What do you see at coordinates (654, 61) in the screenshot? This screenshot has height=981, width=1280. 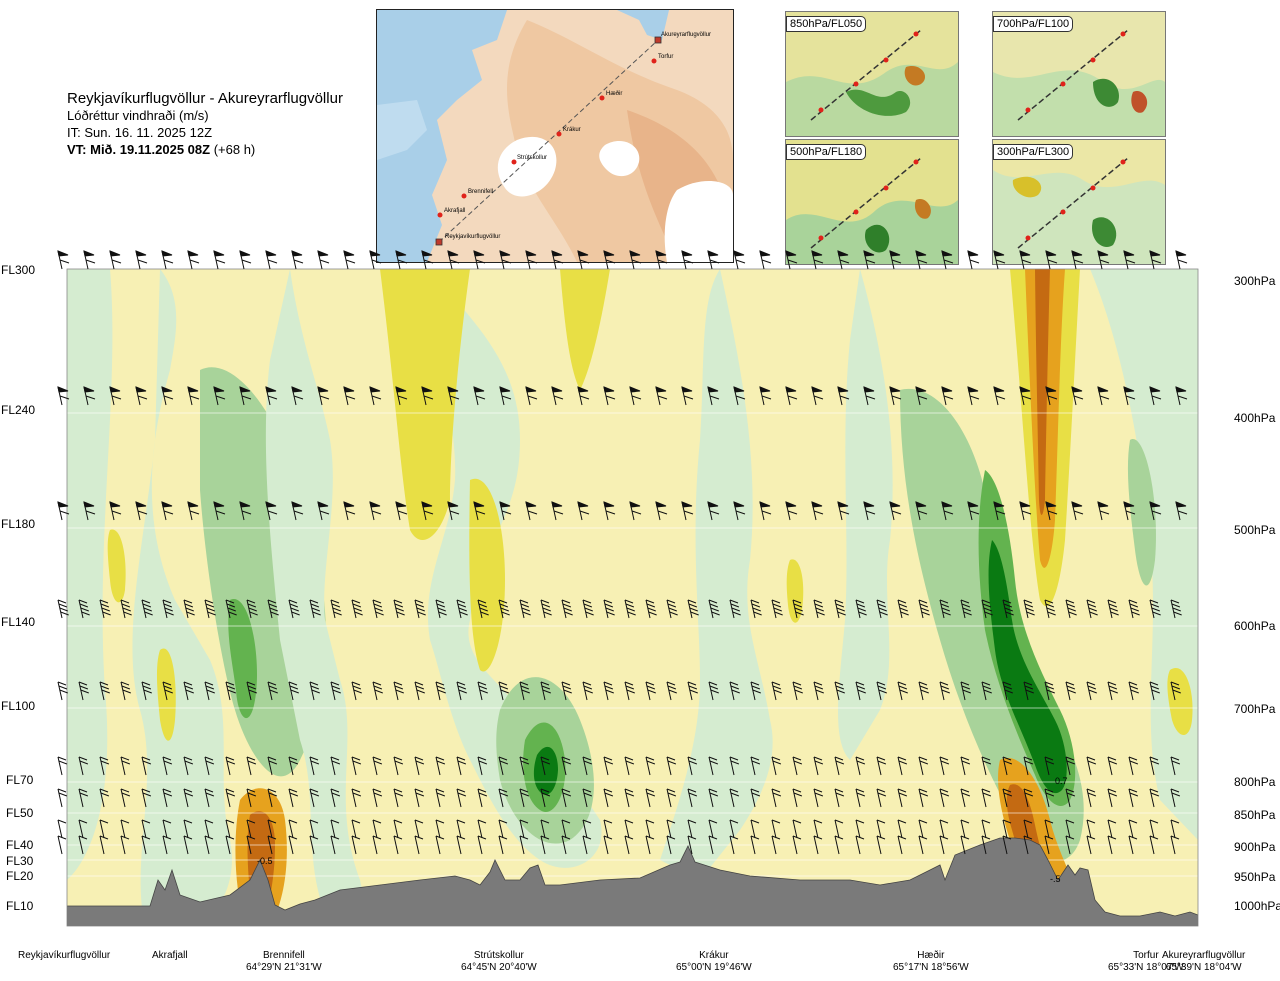 I see `waypoint-marker-torfur` at bounding box center [654, 61].